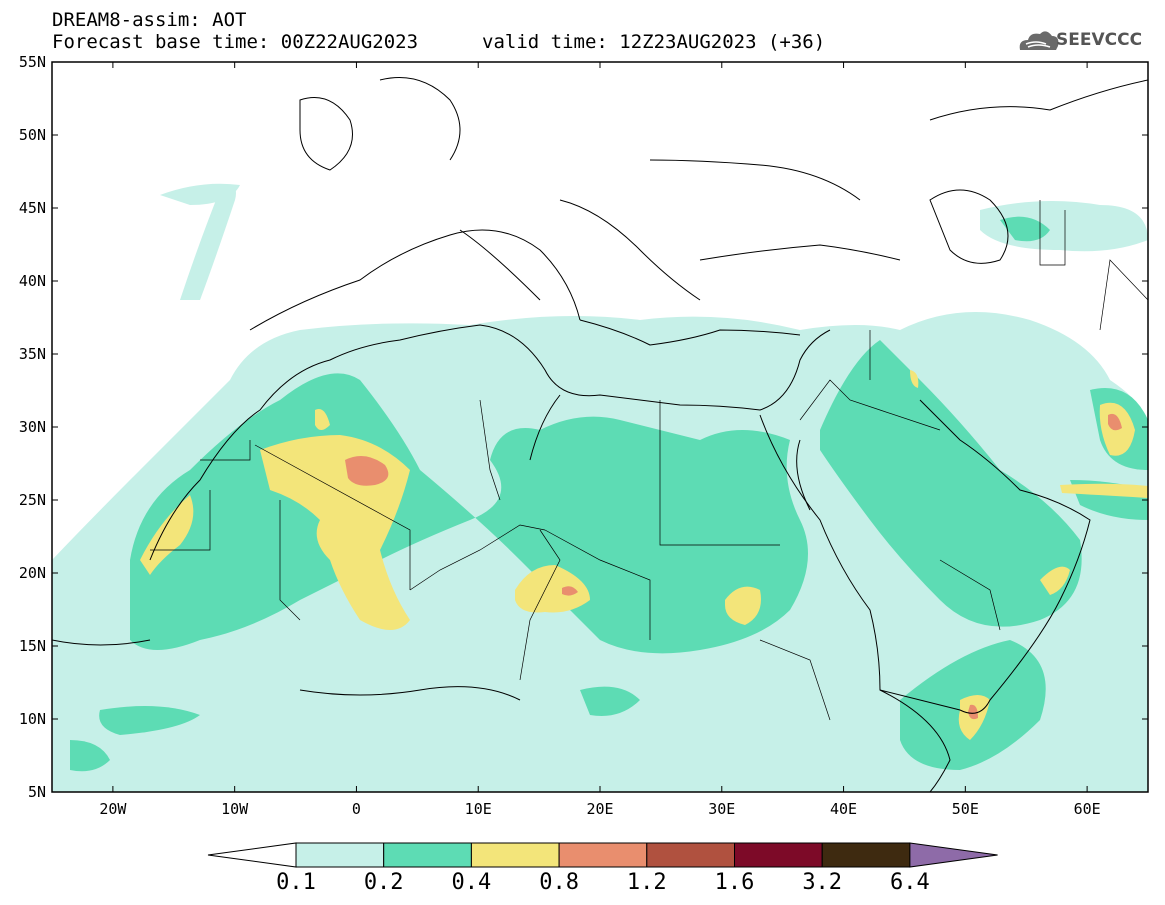 Image resolution: width=1165 pixels, height=905 pixels. Describe the element at coordinates (32, 719) in the screenshot. I see `lat-label: 10N` at that location.